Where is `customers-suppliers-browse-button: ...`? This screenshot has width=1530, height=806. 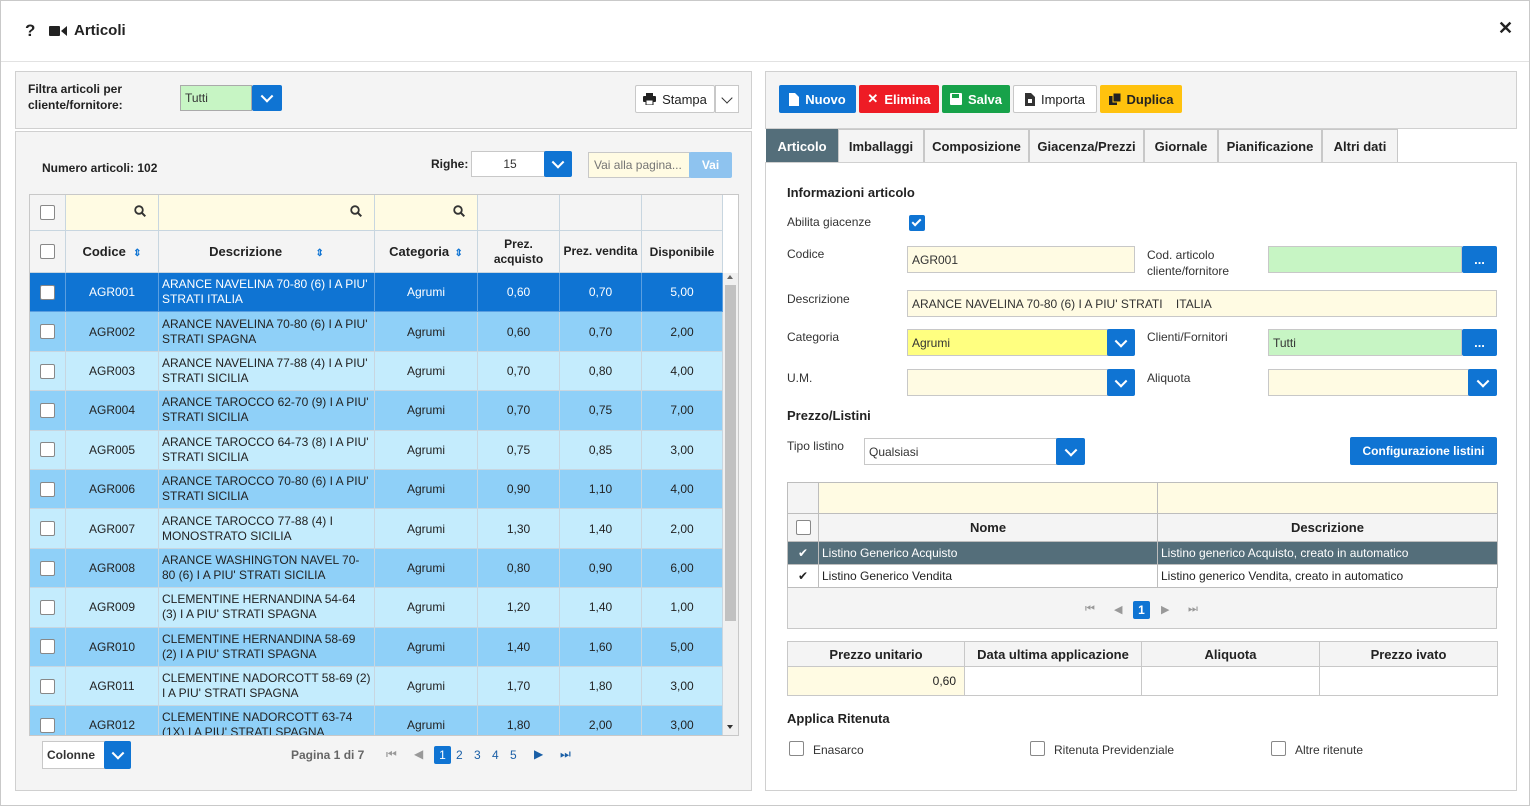 customers-suppliers-browse-button: ... is located at coordinates (1479, 342).